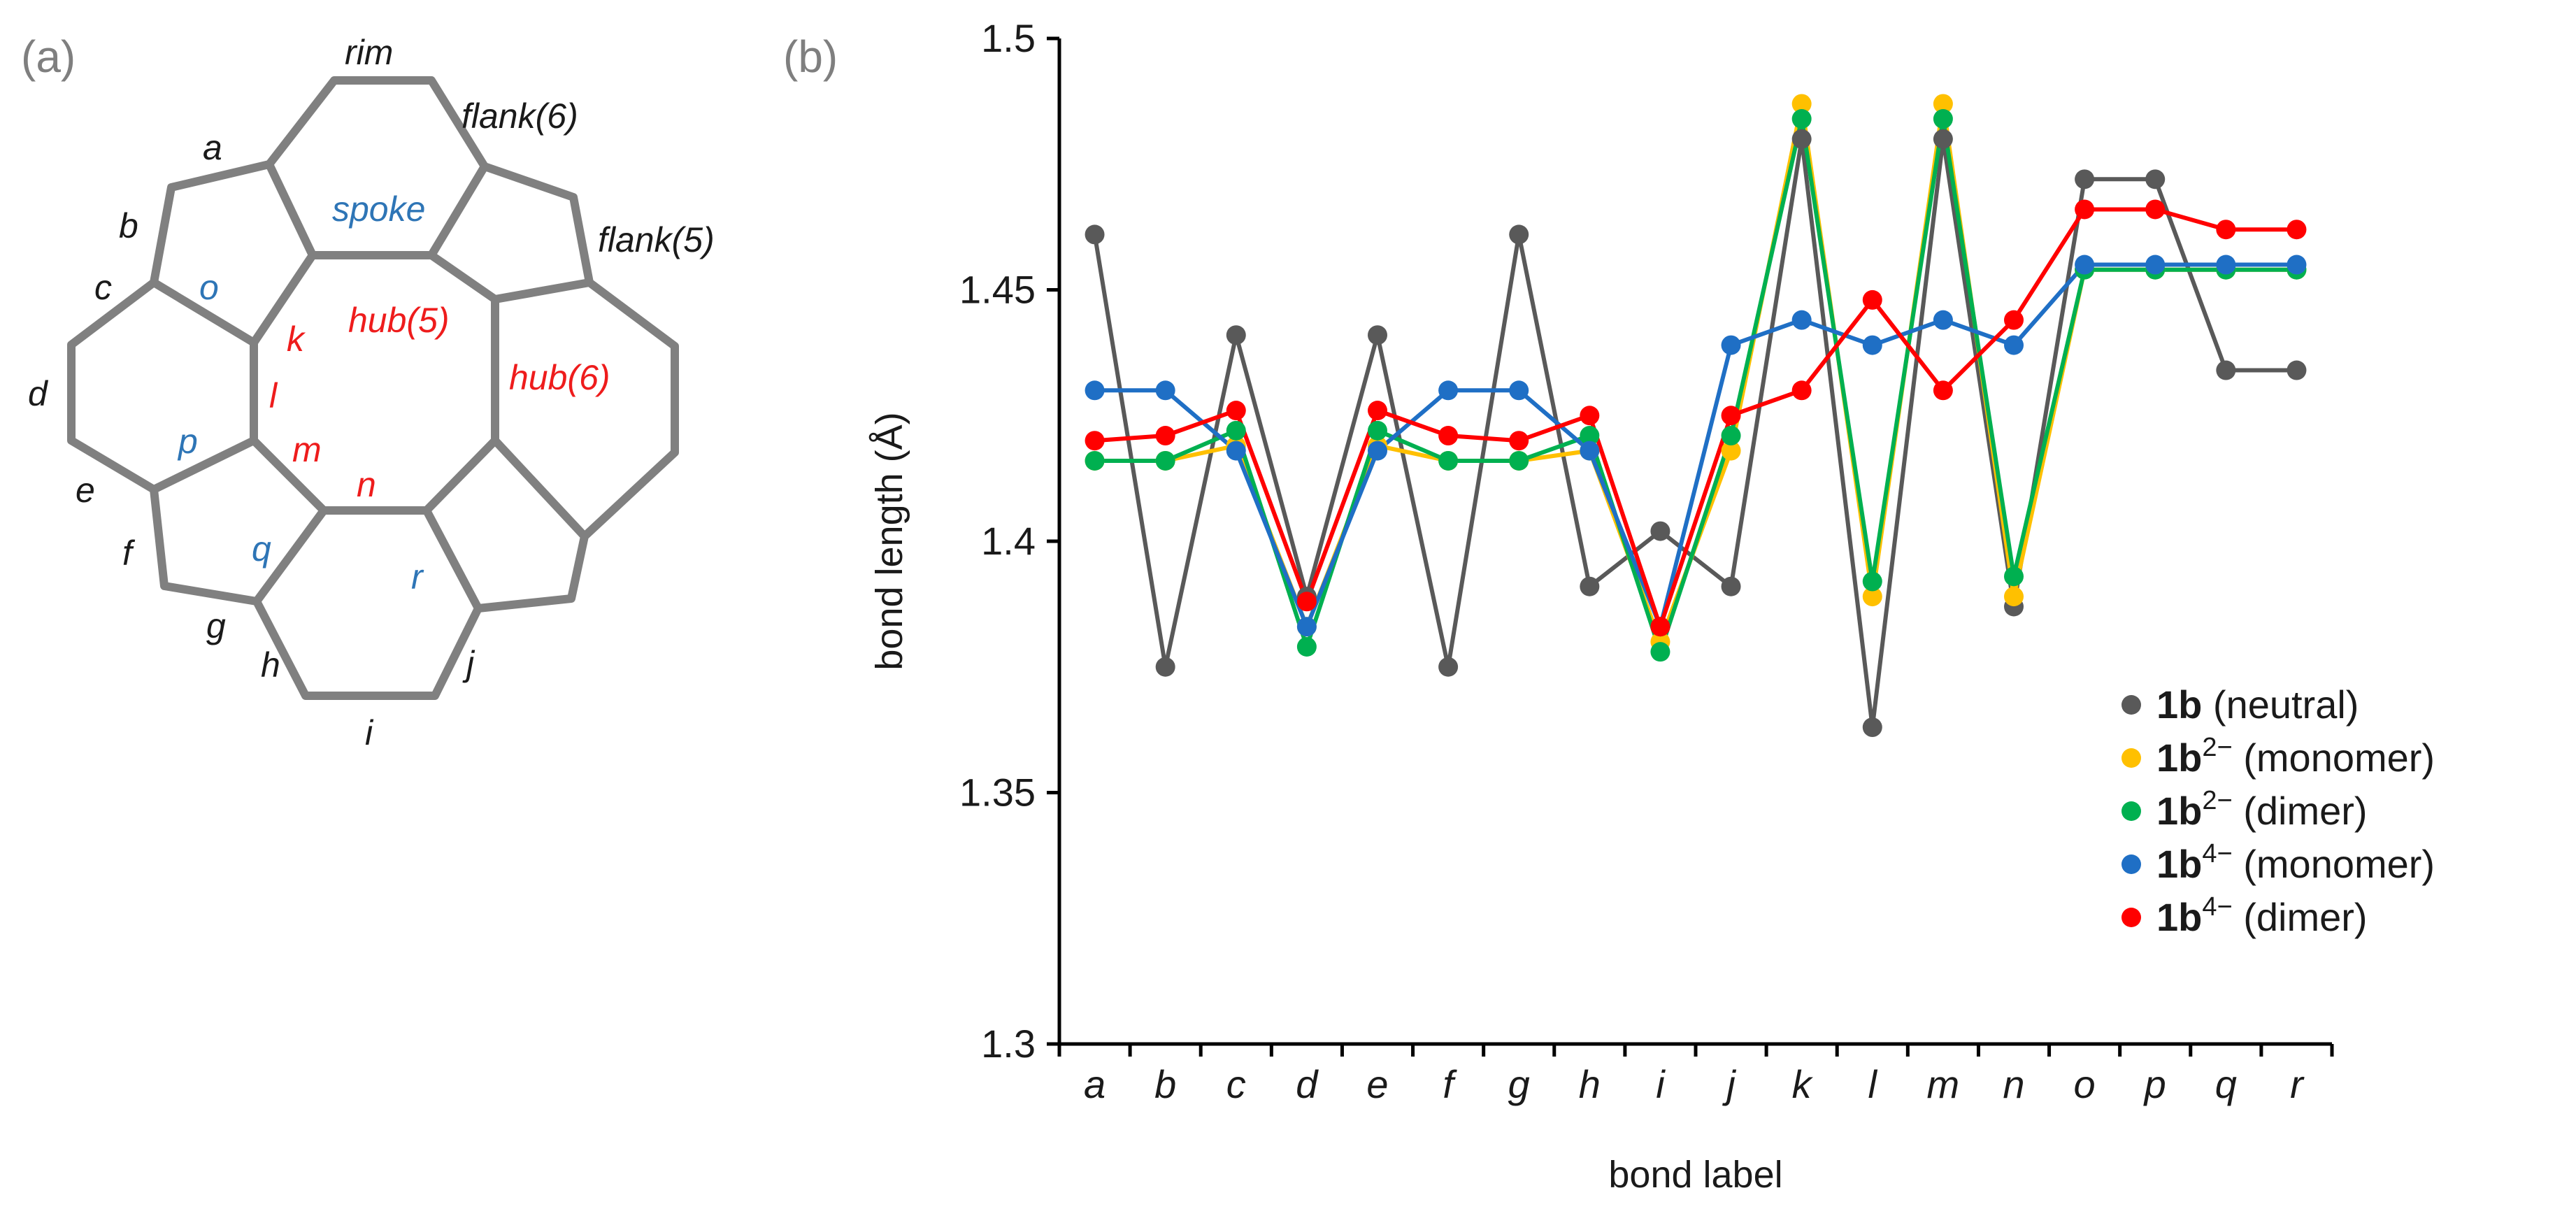 The image size is (2576, 1216). What do you see at coordinates (273, 395) in the screenshot?
I see `label-l: l` at bounding box center [273, 395].